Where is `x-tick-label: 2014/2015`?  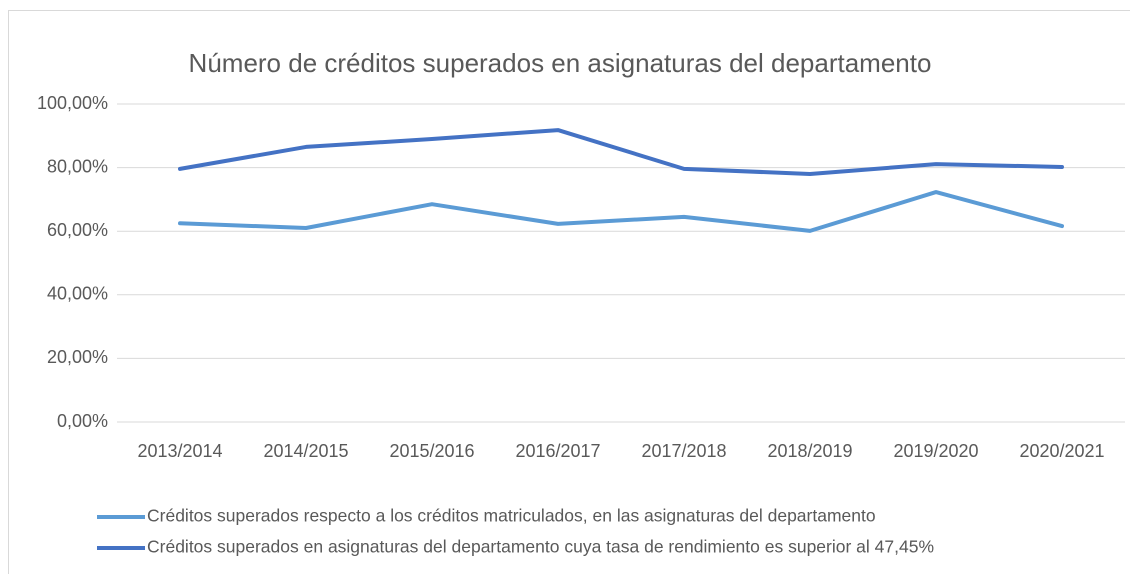
x-tick-label: 2014/2015 is located at coordinates (305, 451).